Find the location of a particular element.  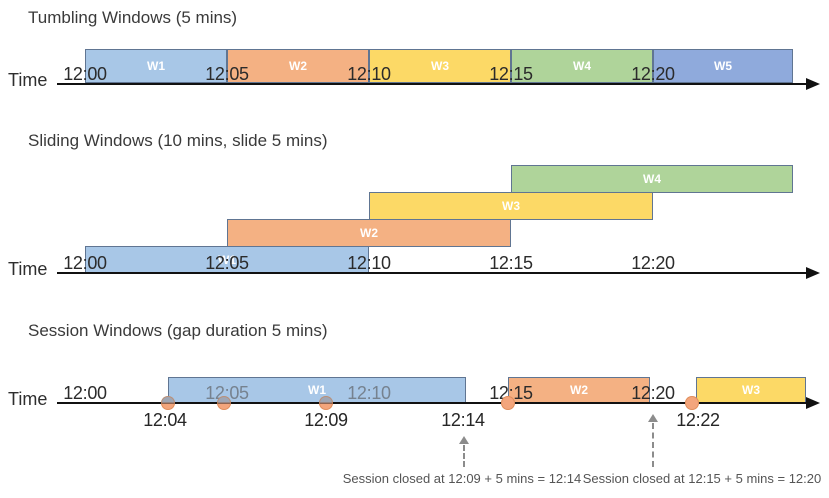

session-closed-annotation: Session closed at 12:09 + 5 mins = 12:14 is located at coordinates (462, 478).